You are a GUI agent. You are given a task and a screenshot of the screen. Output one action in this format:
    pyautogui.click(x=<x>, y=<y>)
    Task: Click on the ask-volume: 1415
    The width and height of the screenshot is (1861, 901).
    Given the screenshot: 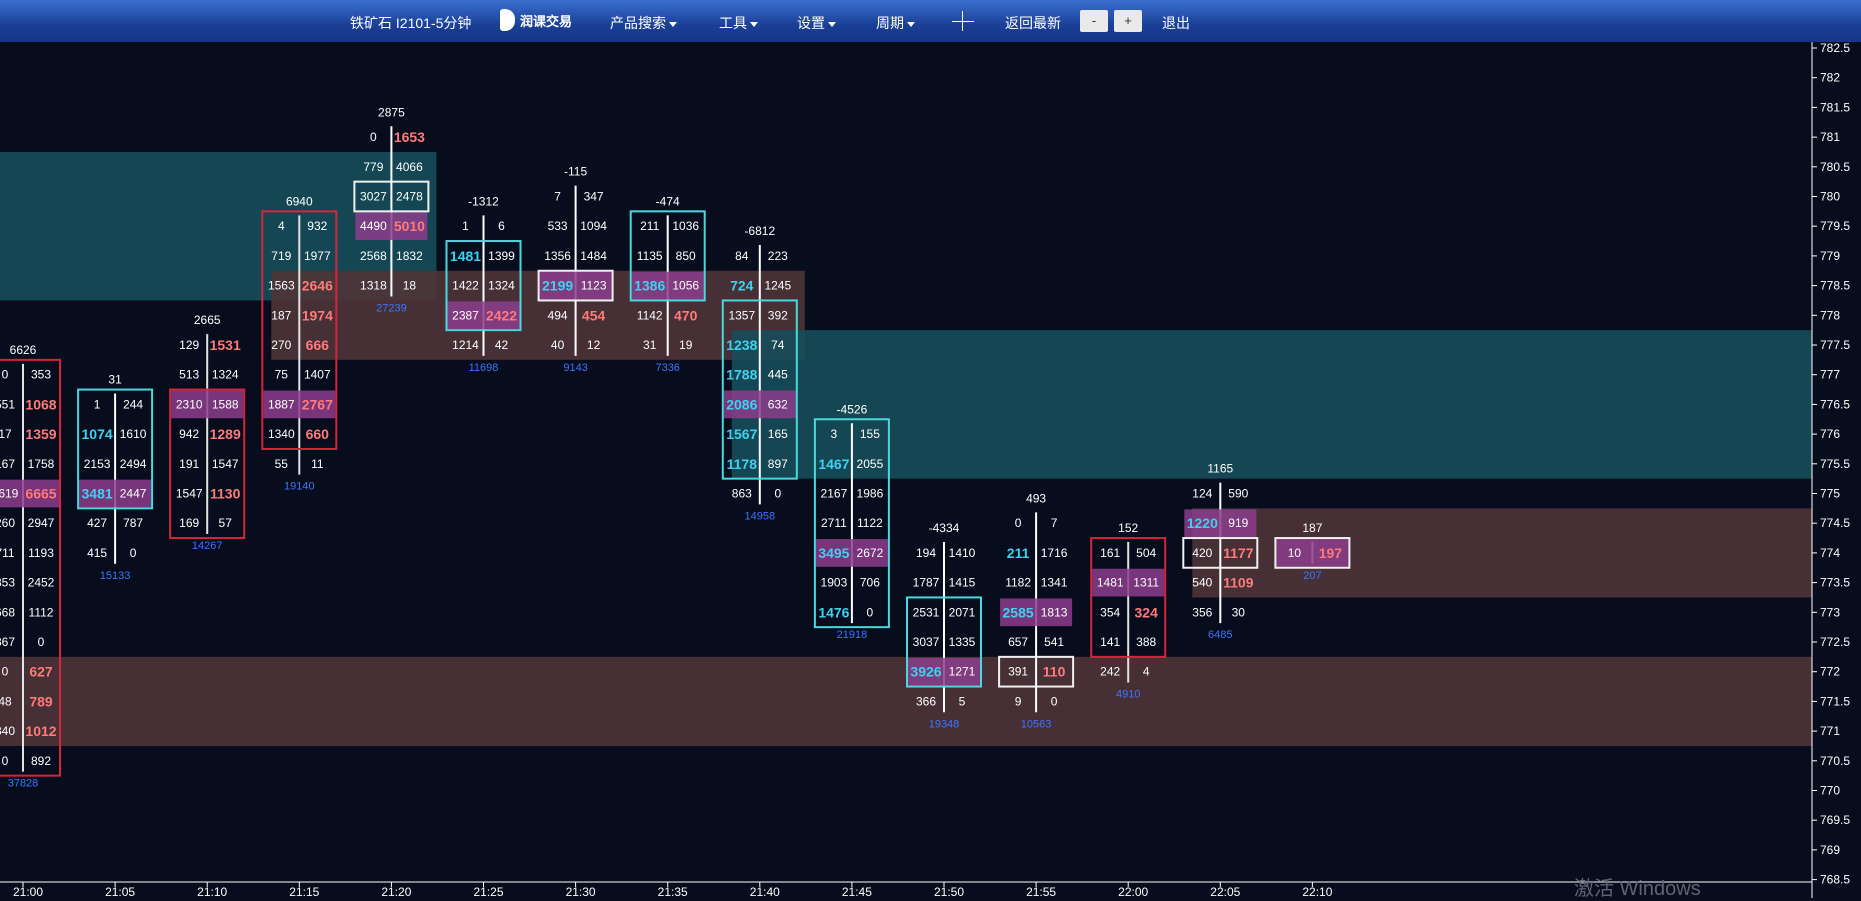 What is the action you would take?
    pyautogui.click(x=962, y=583)
    